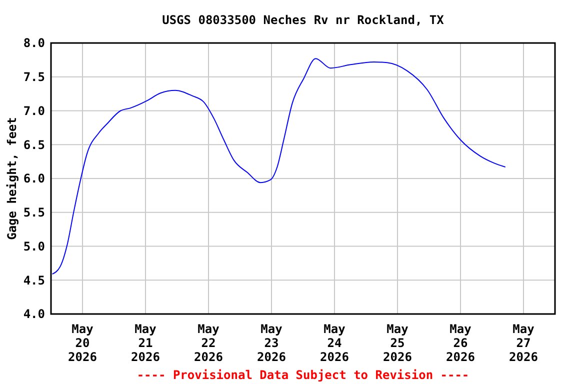 The height and width of the screenshot is (384, 576). What do you see at coordinates (34, 314) in the screenshot?
I see `y-tick-label: 4.0` at bounding box center [34, 314].